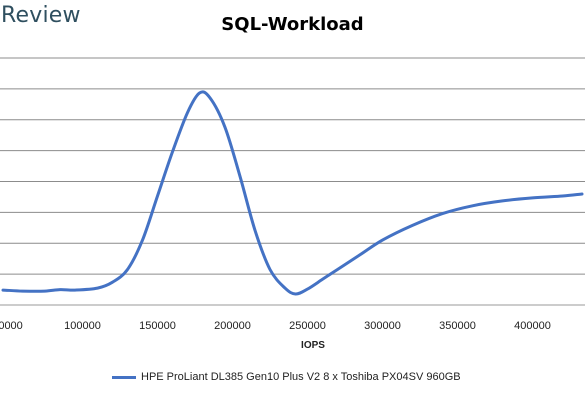 Image resolution: width=585 pixels, height=401 pixels. I want to click on x-tick-label: 250000, so click(307, 326).